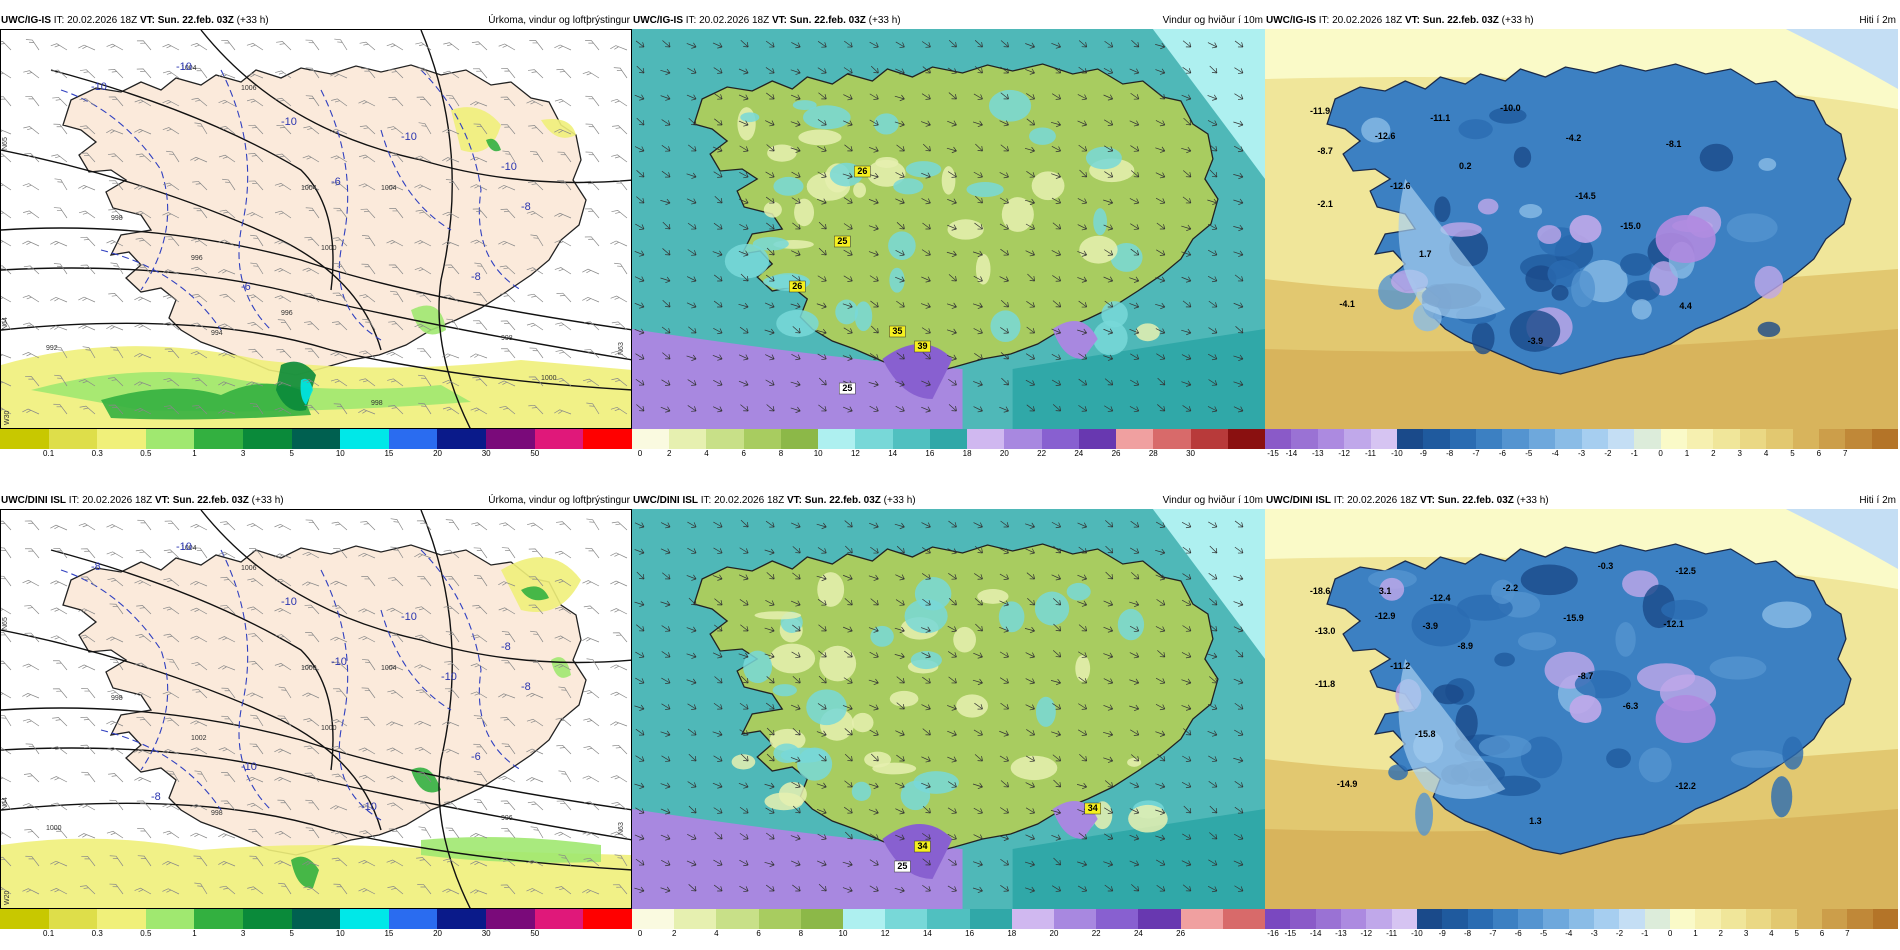  I want to click on temperature-label: -15.8, so click(1425, 734).